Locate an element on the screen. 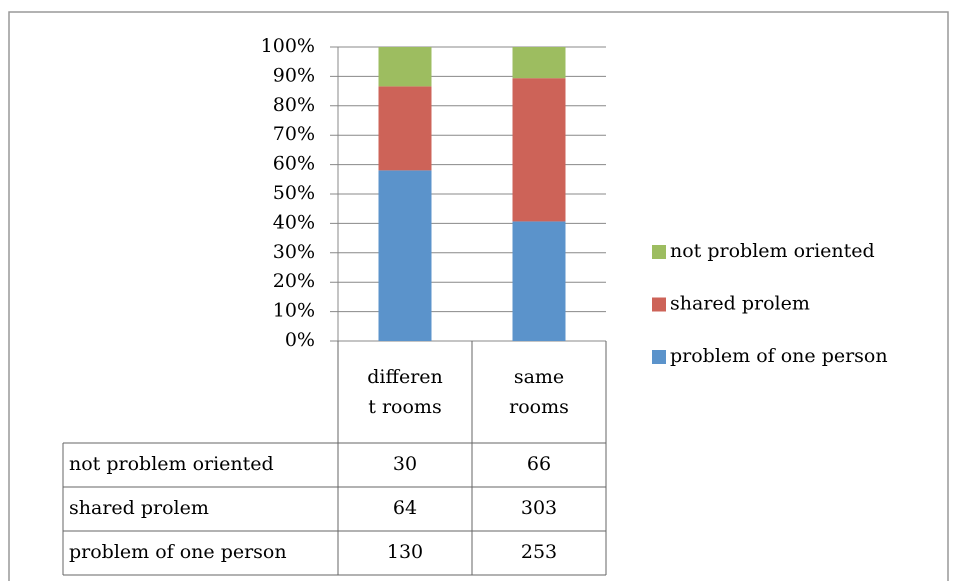 This screenshot has width=954, height=581. legend-label: problem of one person is located at coordinates (779, 356).